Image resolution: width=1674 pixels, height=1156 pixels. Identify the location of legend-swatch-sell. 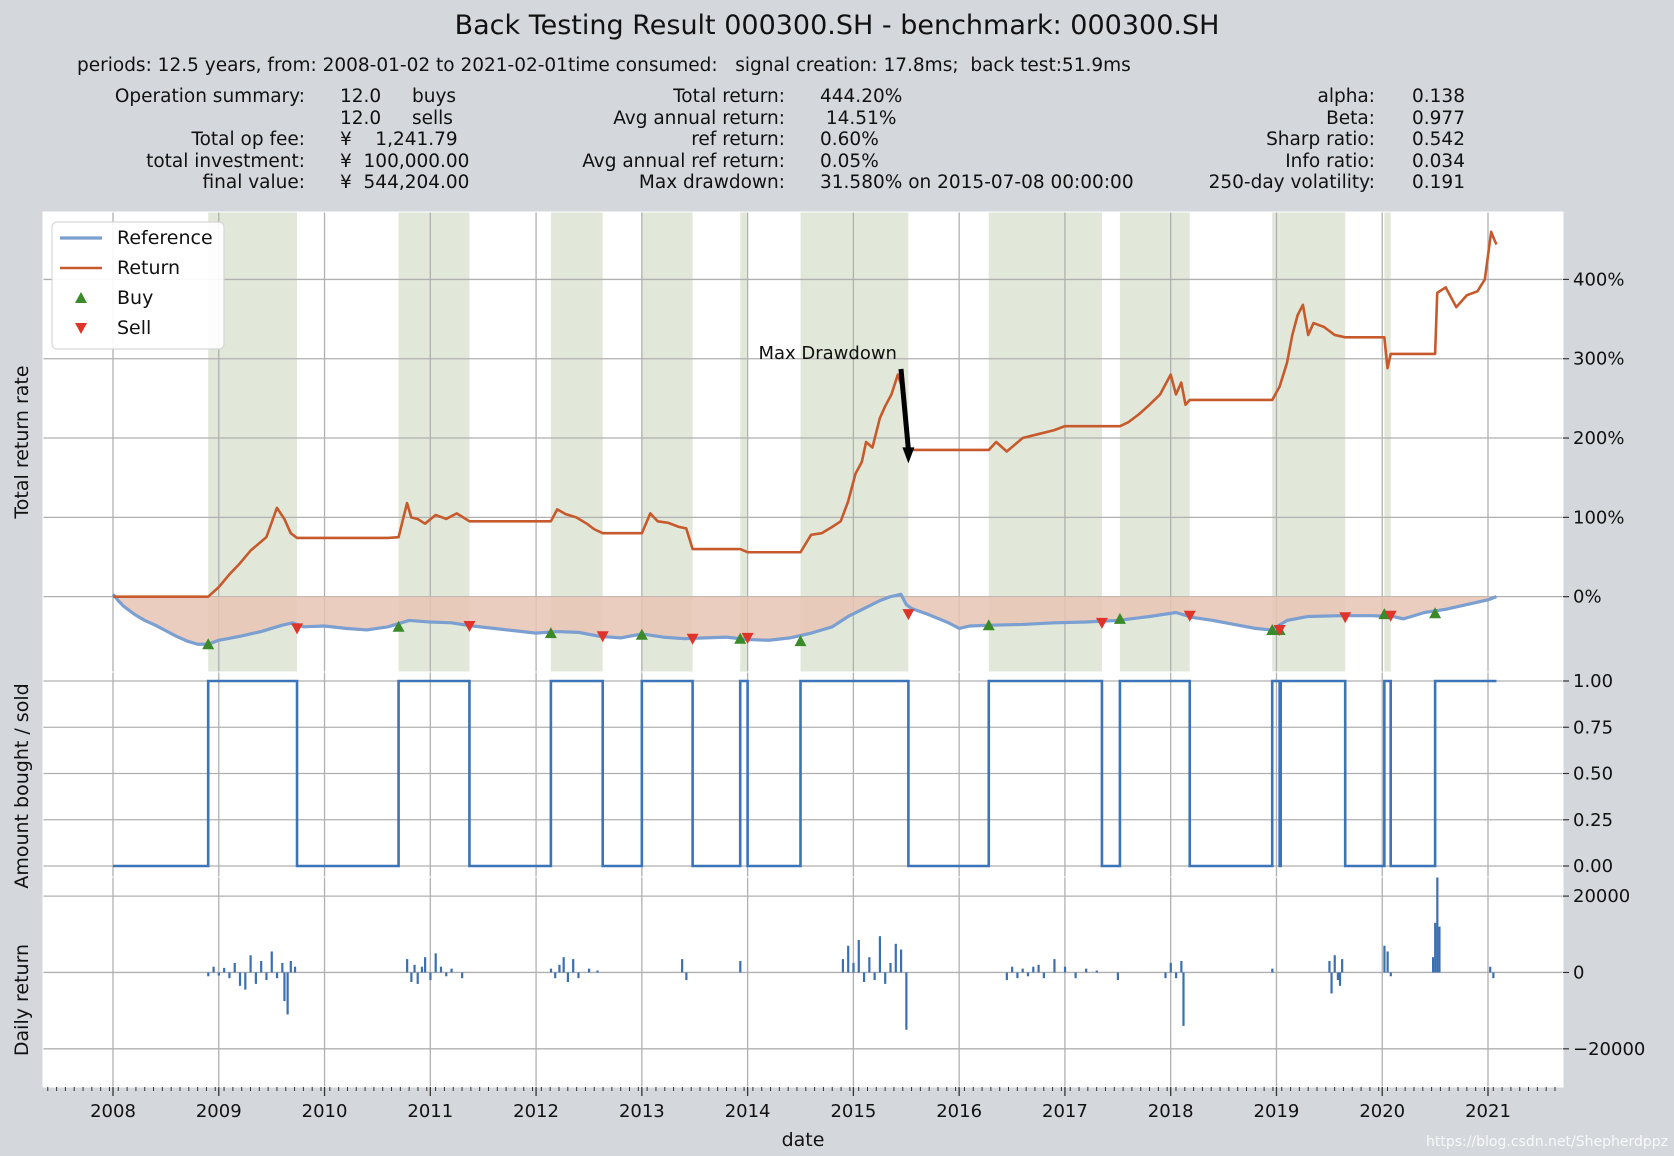
(81, 328).